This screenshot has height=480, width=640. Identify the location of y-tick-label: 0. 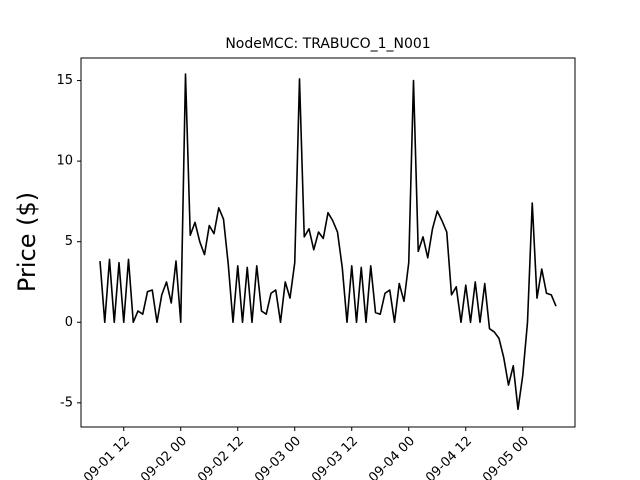
(69, 322).